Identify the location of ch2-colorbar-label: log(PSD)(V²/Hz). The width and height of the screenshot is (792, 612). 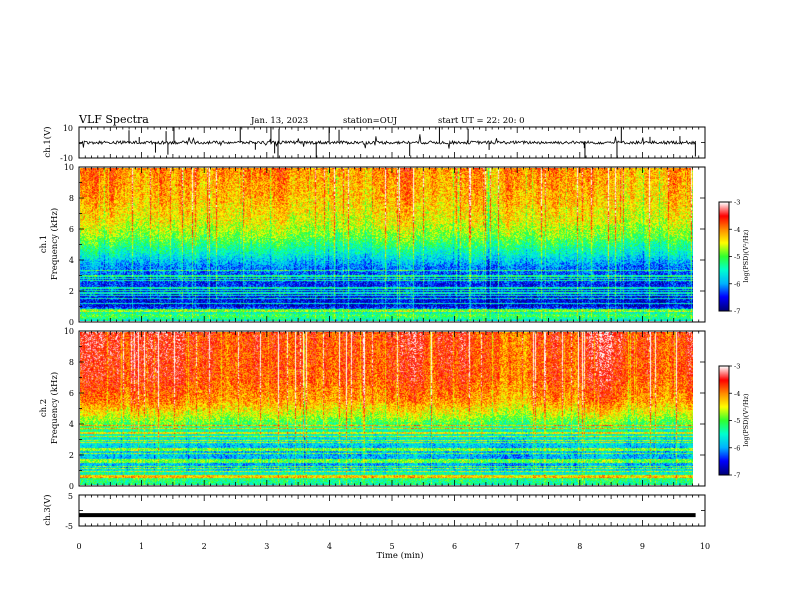
(746, 419).